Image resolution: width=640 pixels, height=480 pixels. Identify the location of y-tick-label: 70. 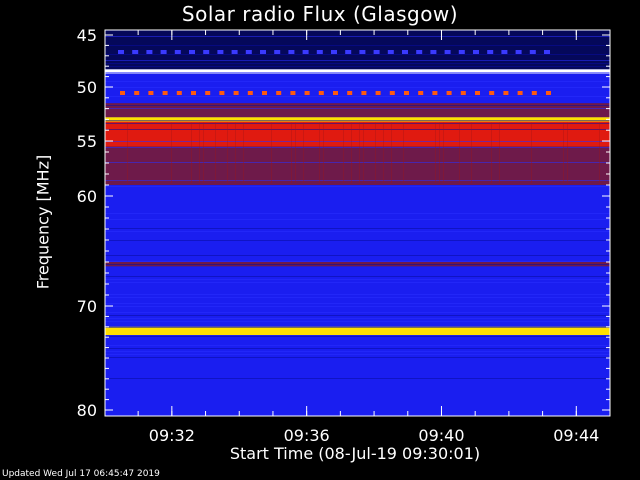
(87, 306).